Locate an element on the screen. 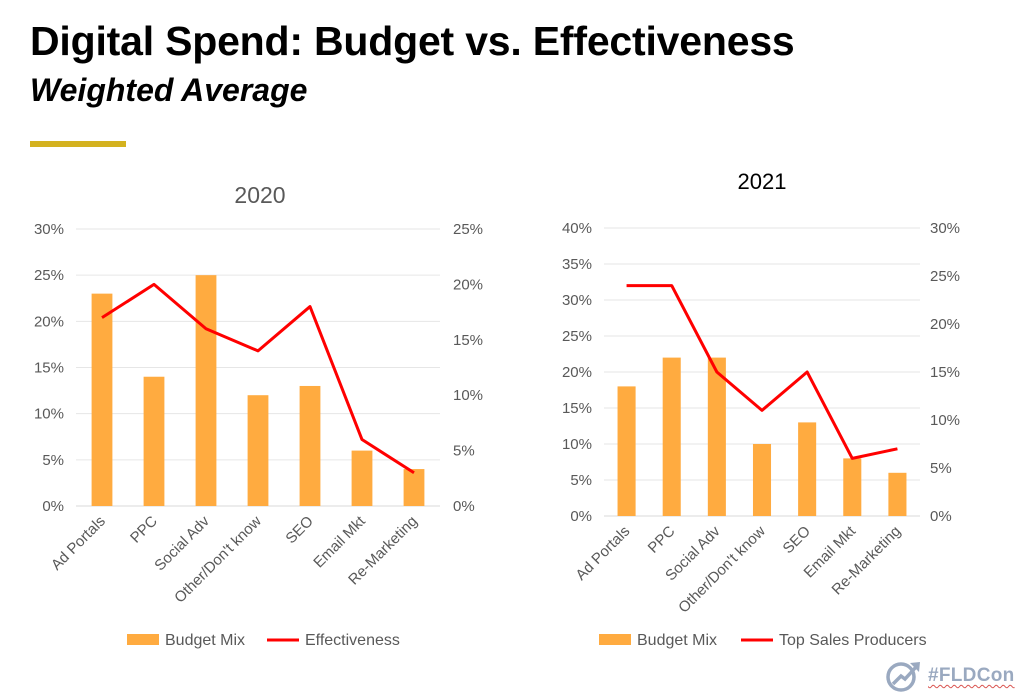  chart-title: 2021 is located at coordinates (762, 181).